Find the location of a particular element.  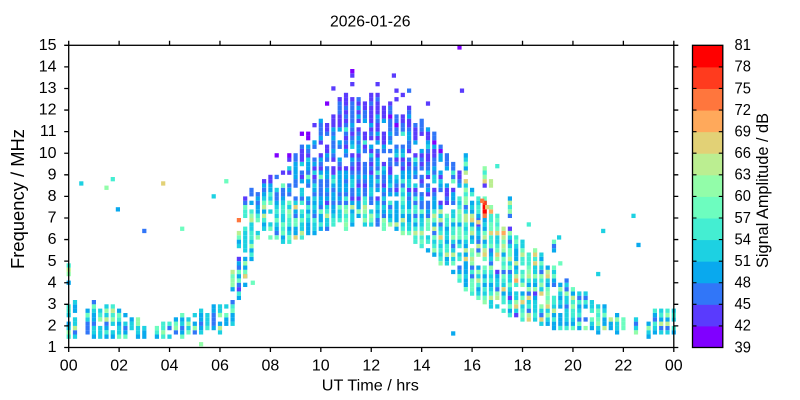

svg-text: 1 is located at coordinates (52, 347).